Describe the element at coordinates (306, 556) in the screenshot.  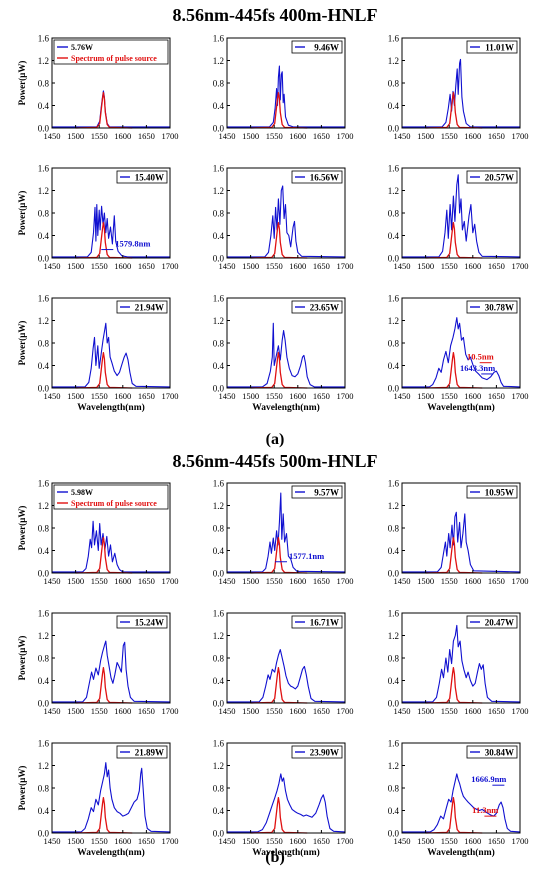
I see `annotation-label: 1577.1nm` at that location.